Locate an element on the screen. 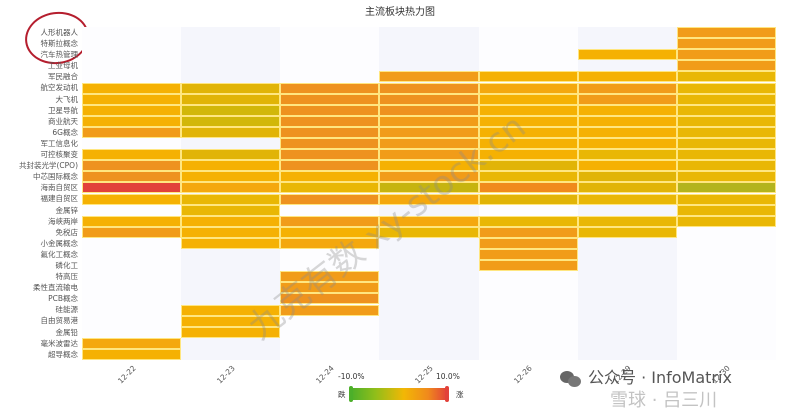 The width and height of the screenshot is (800, 412). visualmap-max-handle is located at coordinates (447, 394).